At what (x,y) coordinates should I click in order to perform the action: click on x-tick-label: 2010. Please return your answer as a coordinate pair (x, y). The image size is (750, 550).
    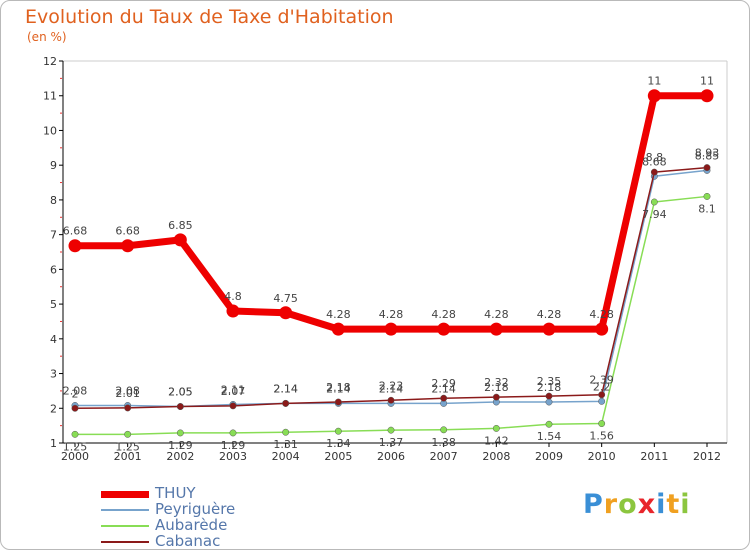
    Looking at the image, I should click on (602, 456).